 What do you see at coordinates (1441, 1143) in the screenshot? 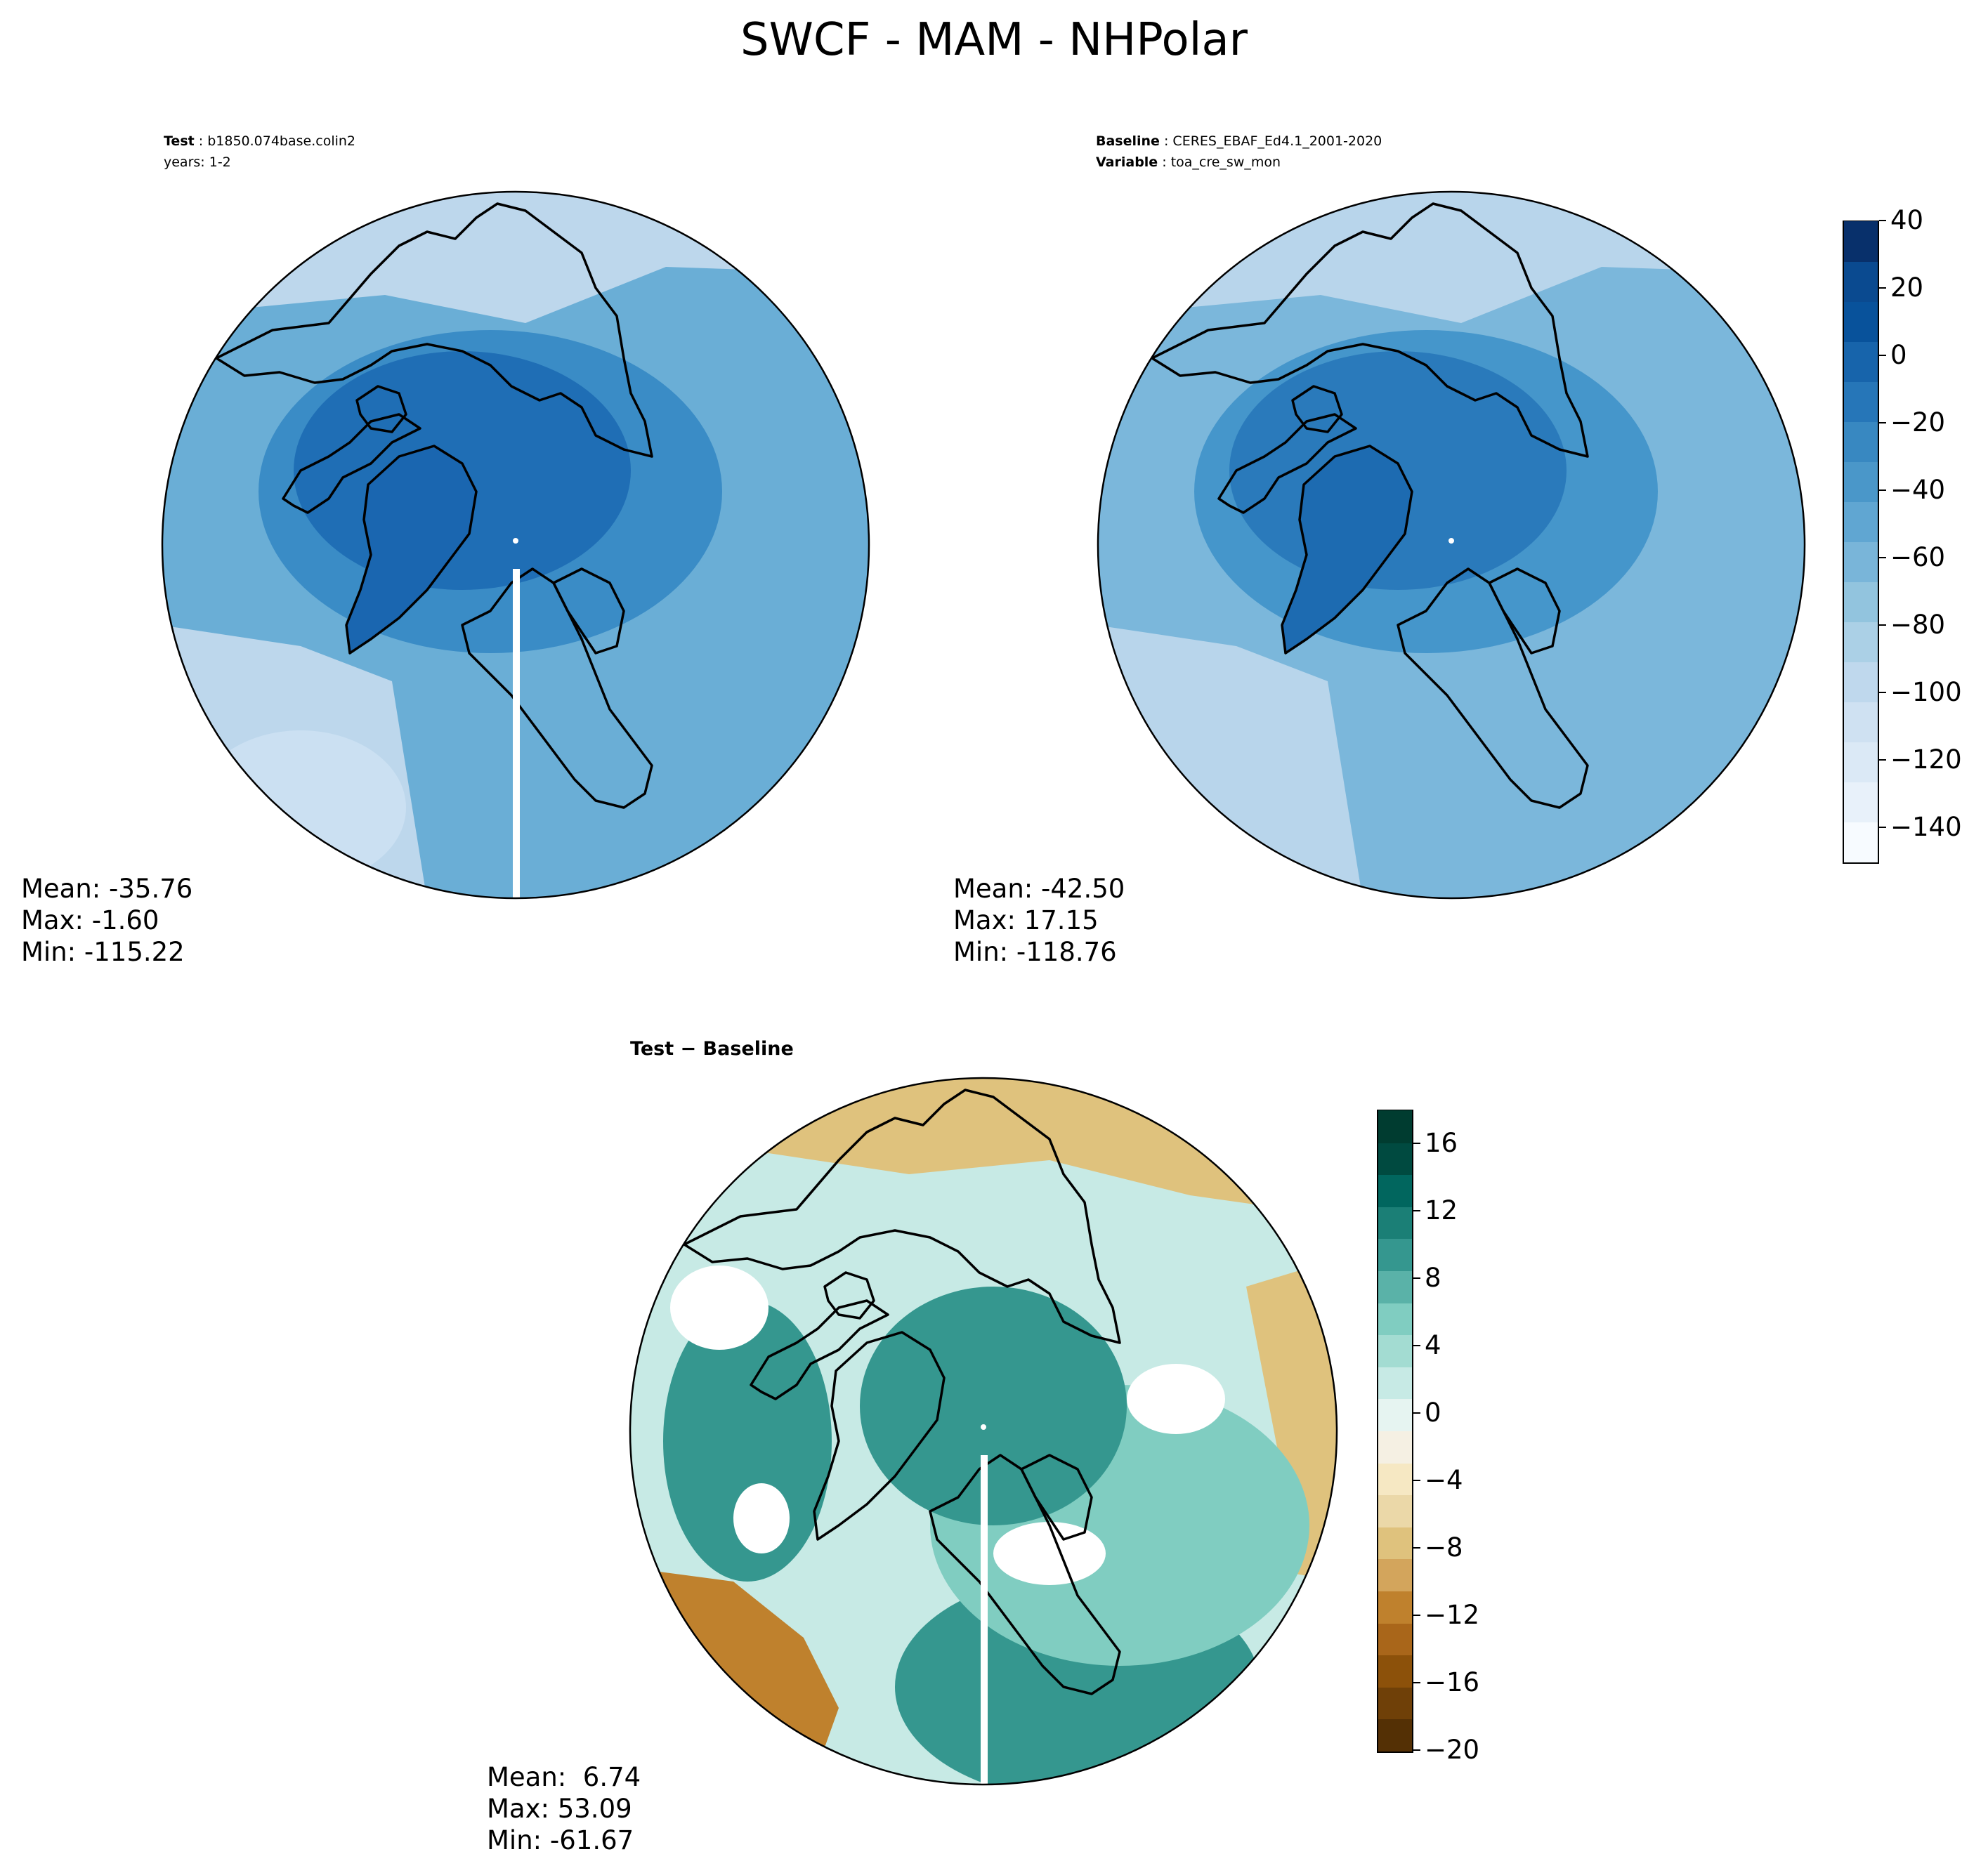
I see `colorbar-tick-label: 16` at bounding box center [1441, 1143].